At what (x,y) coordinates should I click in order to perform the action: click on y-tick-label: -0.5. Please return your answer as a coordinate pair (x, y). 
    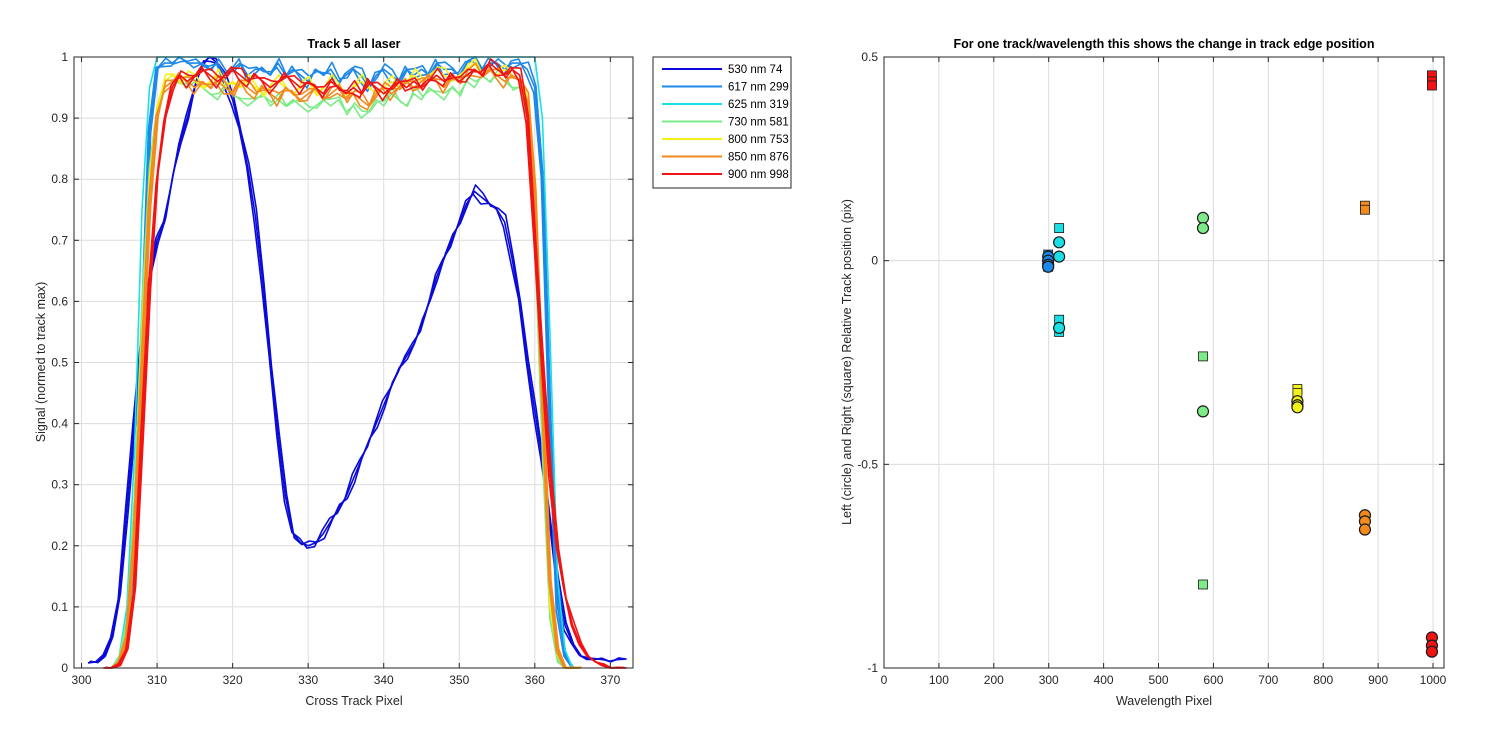
    Looking at the image, I should click on (867, 464).